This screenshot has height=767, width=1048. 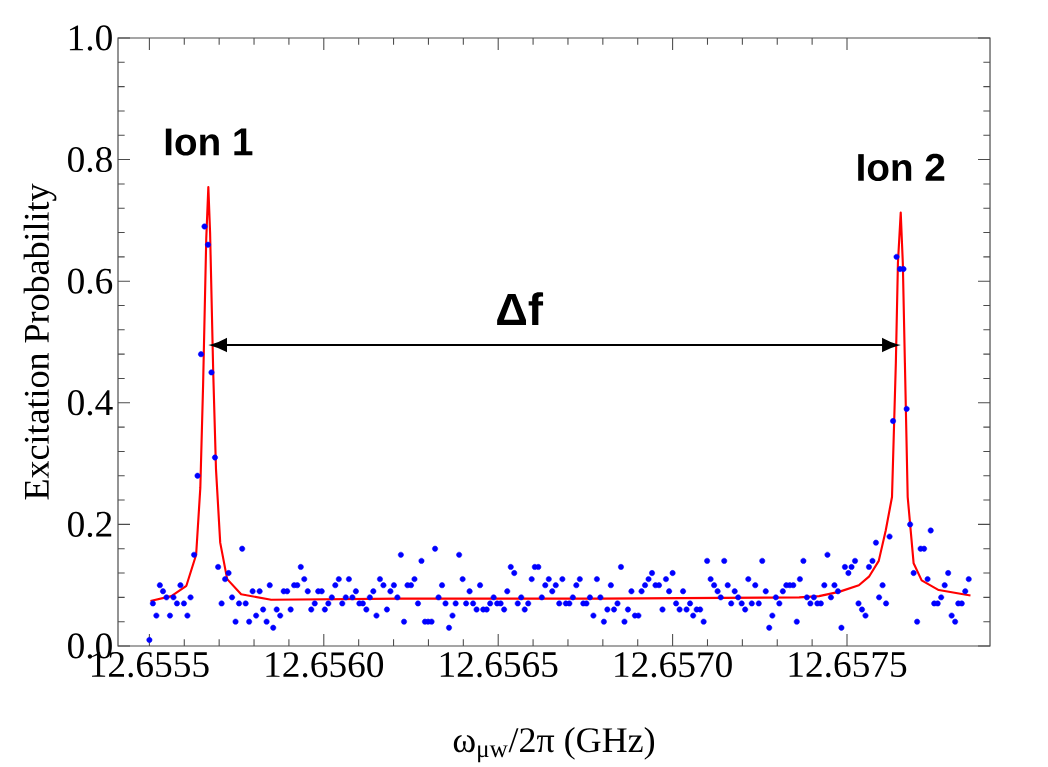 I want to click on annotation: Ion 2, so click(x=901, y=167).